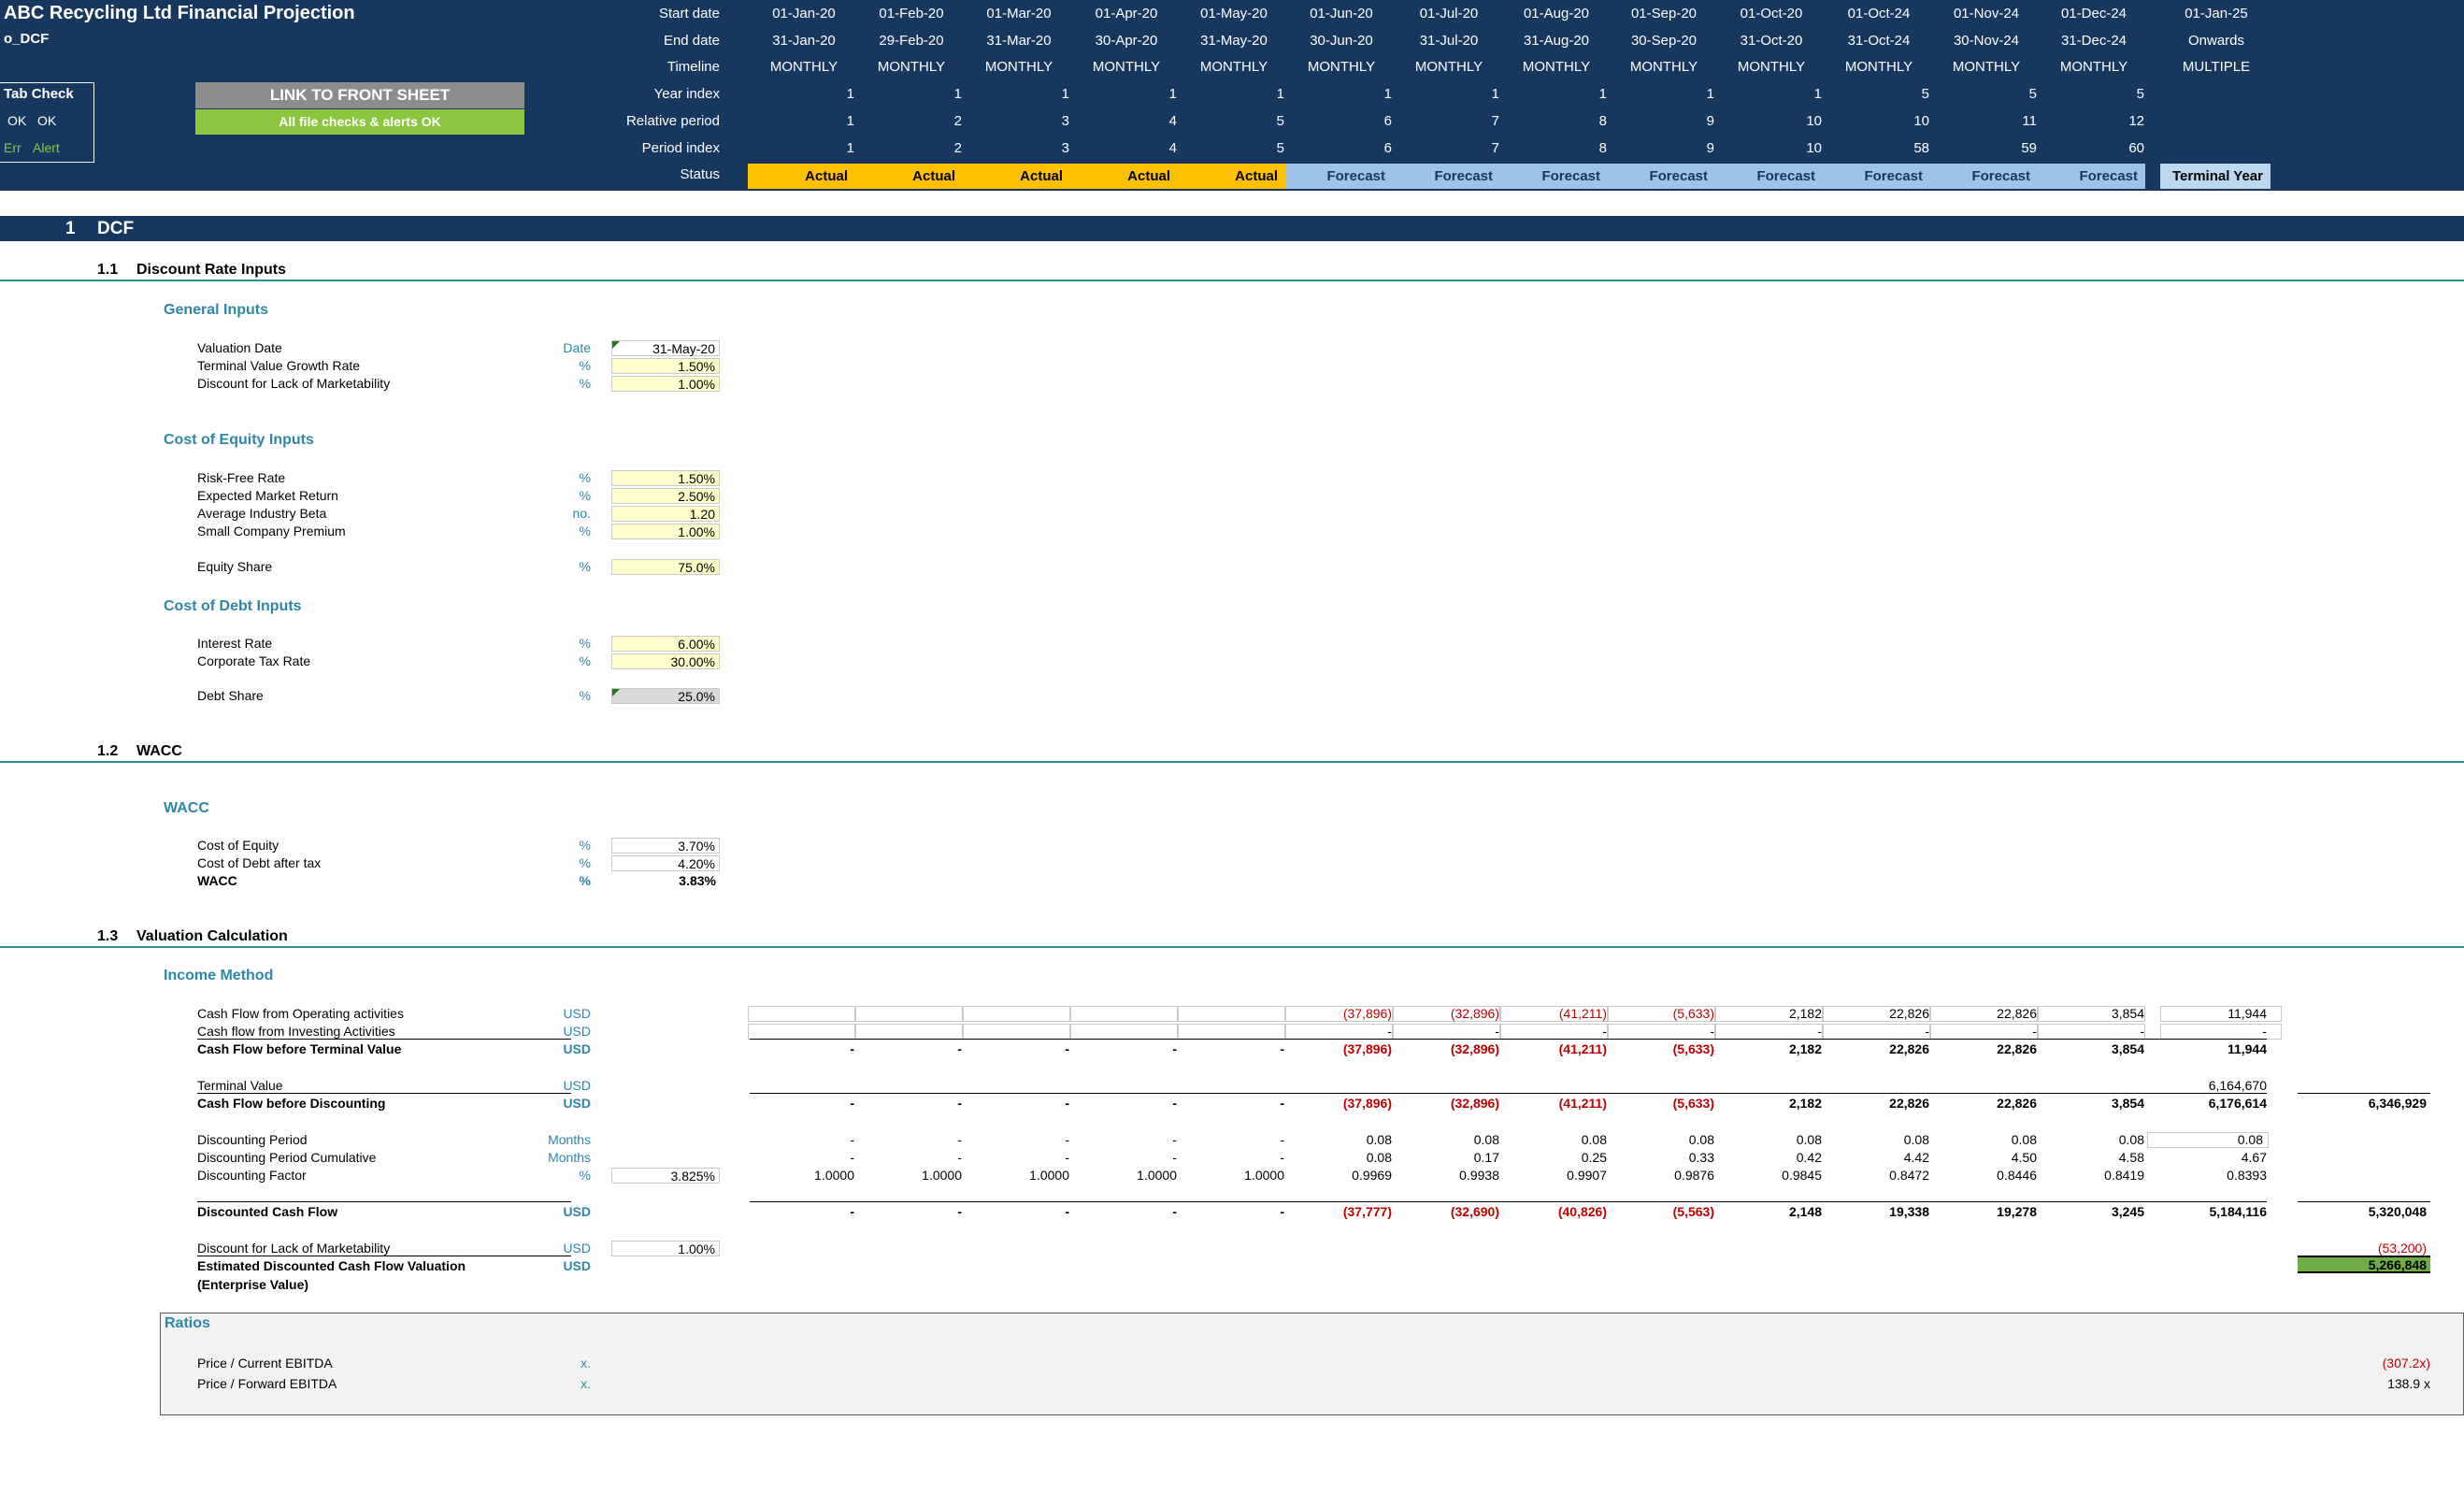  Describe the element at coordinates (267, 1212) in the screenshot. I see `valuation-row-label: Discounted Cash Flow` at that location.